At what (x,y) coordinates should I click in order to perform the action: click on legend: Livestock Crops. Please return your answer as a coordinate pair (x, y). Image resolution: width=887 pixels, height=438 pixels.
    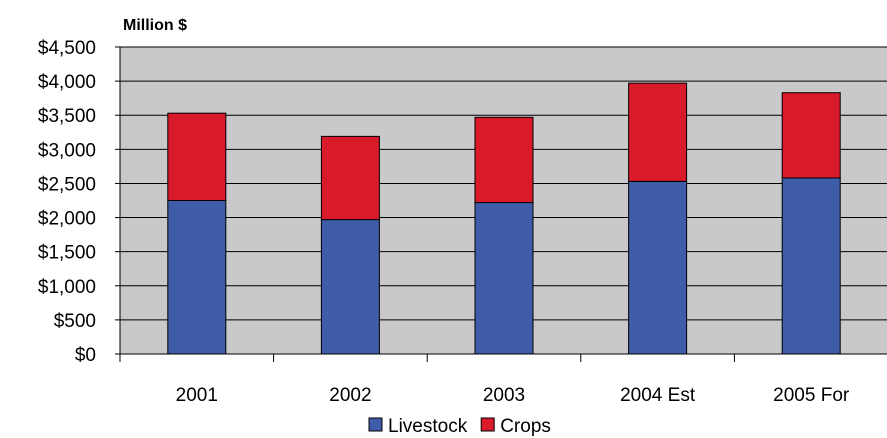
    Looking at the image, I should click on (459, 426).